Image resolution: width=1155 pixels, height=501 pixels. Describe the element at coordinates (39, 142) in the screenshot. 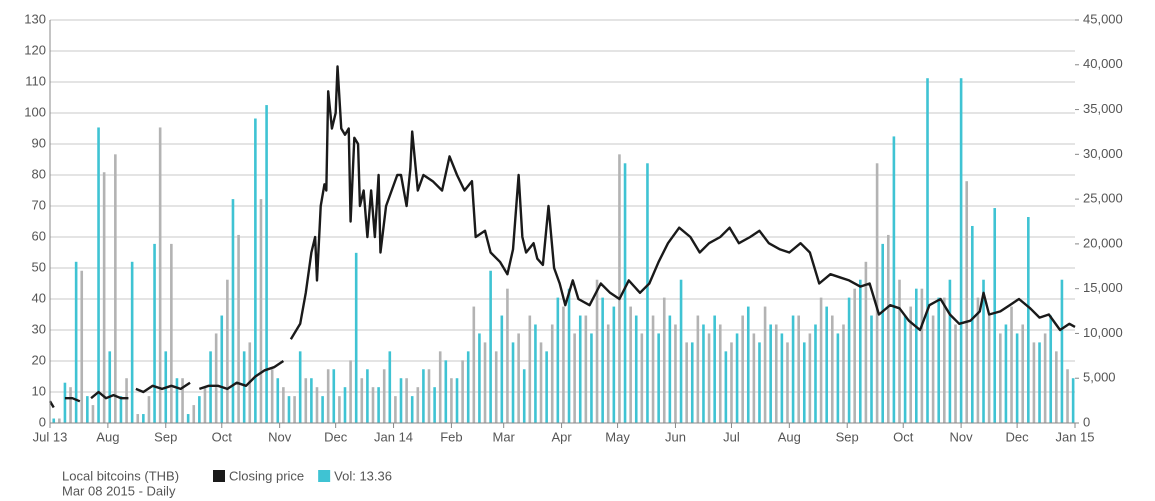

I see `y-tick-label: 90` at that location.